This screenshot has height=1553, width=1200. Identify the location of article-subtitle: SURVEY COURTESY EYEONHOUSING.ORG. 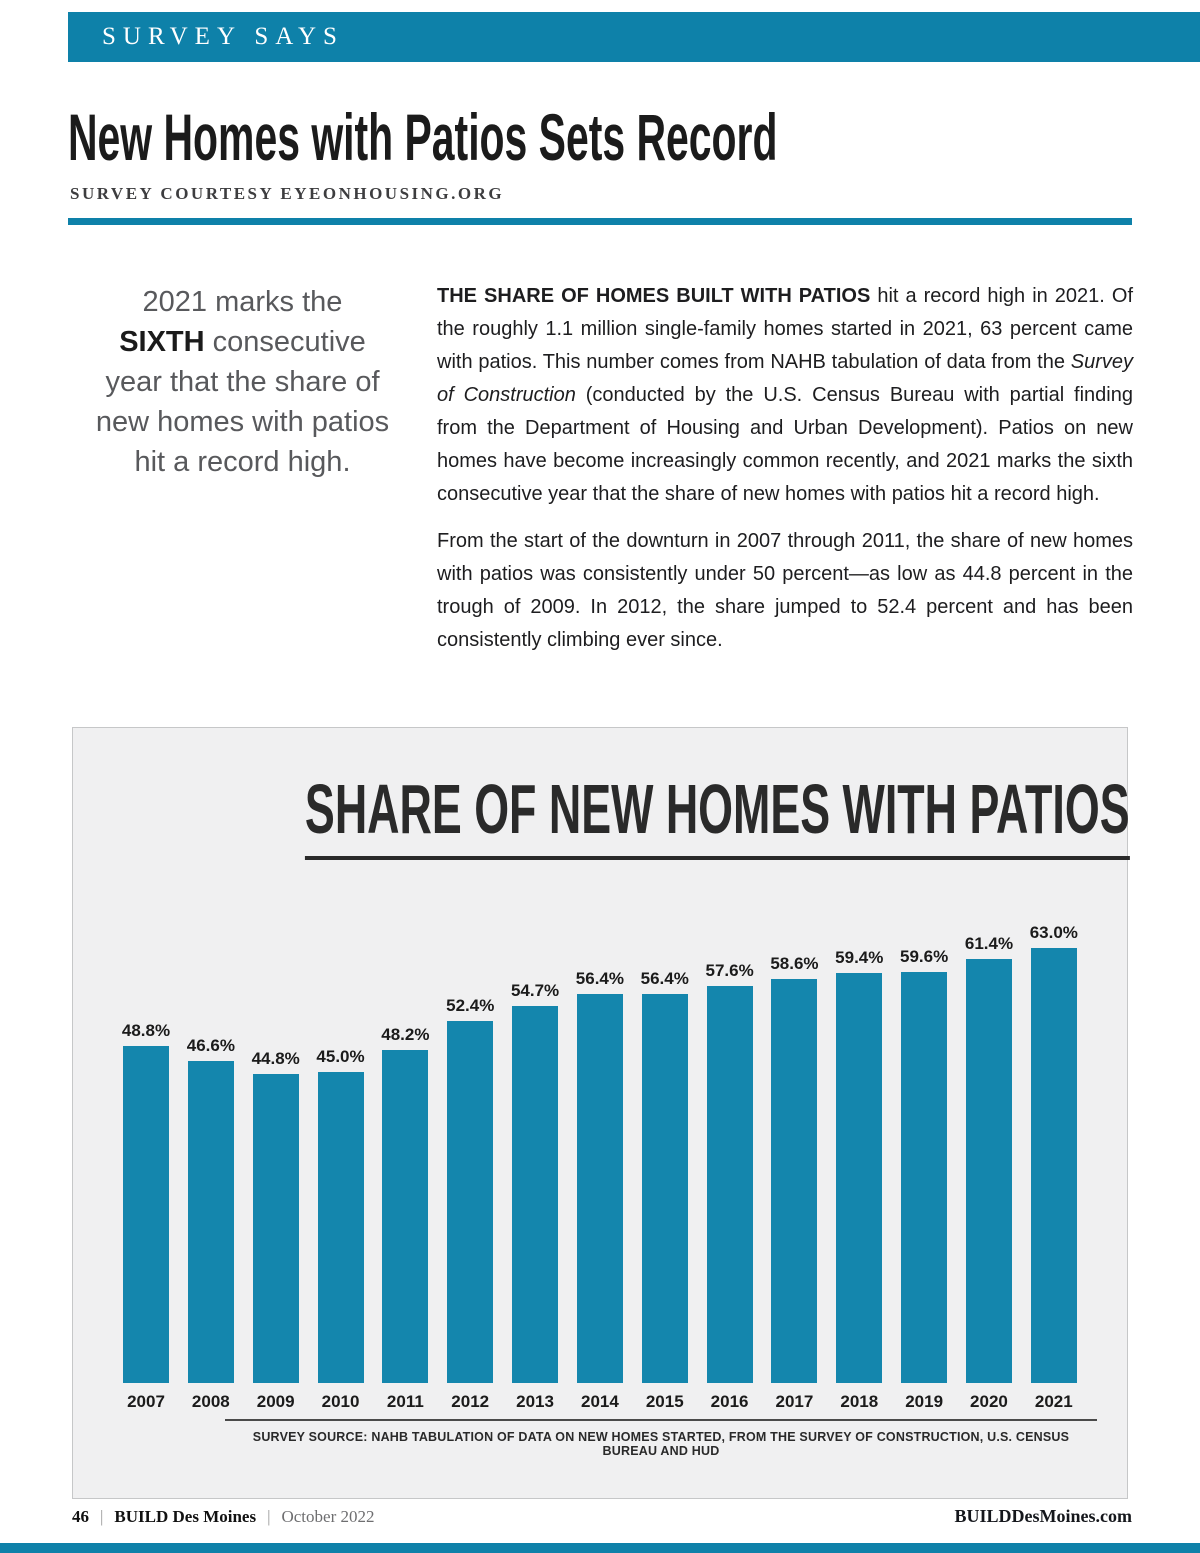
(287, 193).